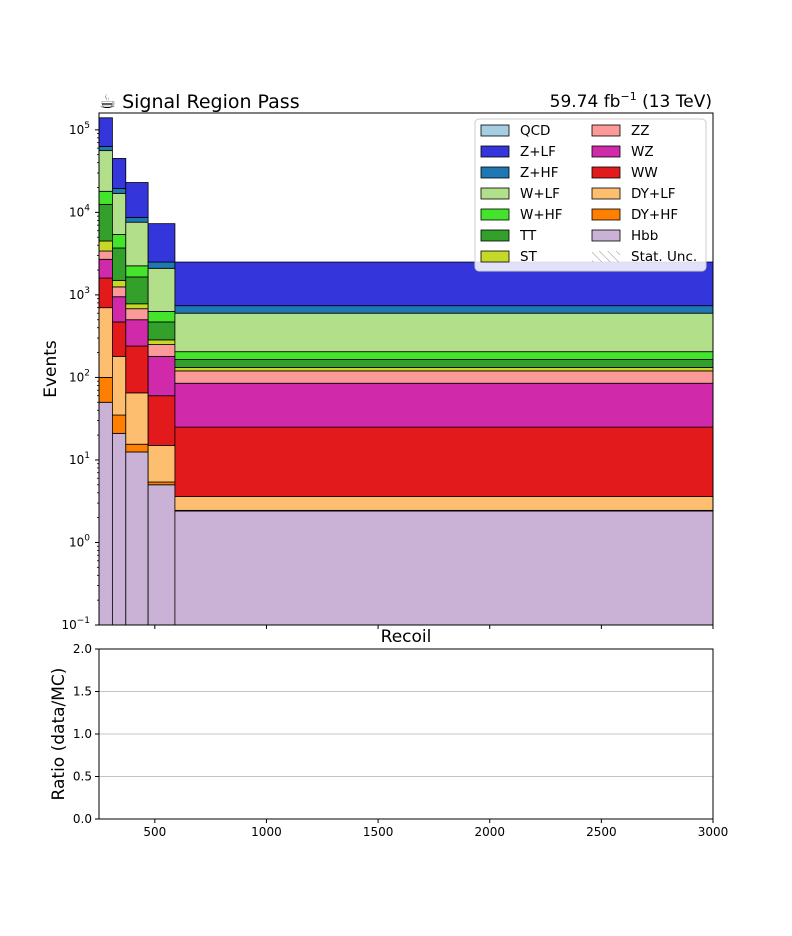 The image size is (792, 936). Describe the element at coordinates (664, 257) in the screenshot. I see `legend-label-stat-unc: Stat. Unc.` at that location.